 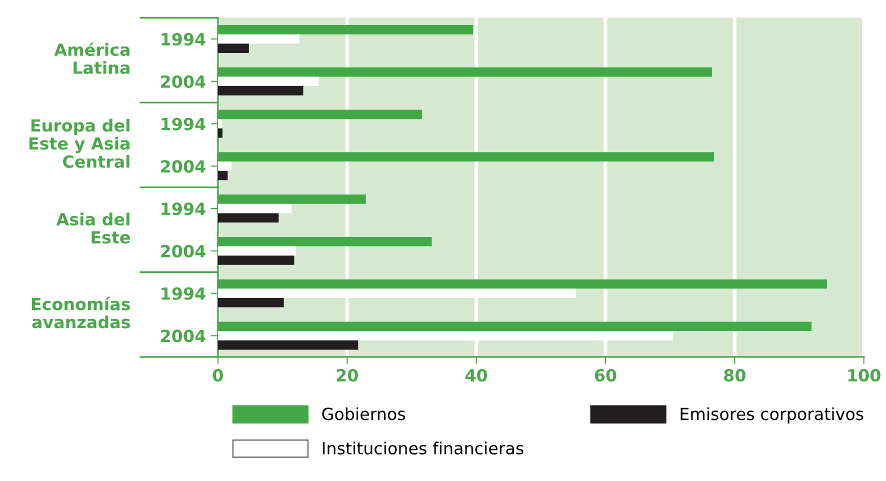 I want to click on legend-label: Instituciones financieras, so click(x=423, y=448).